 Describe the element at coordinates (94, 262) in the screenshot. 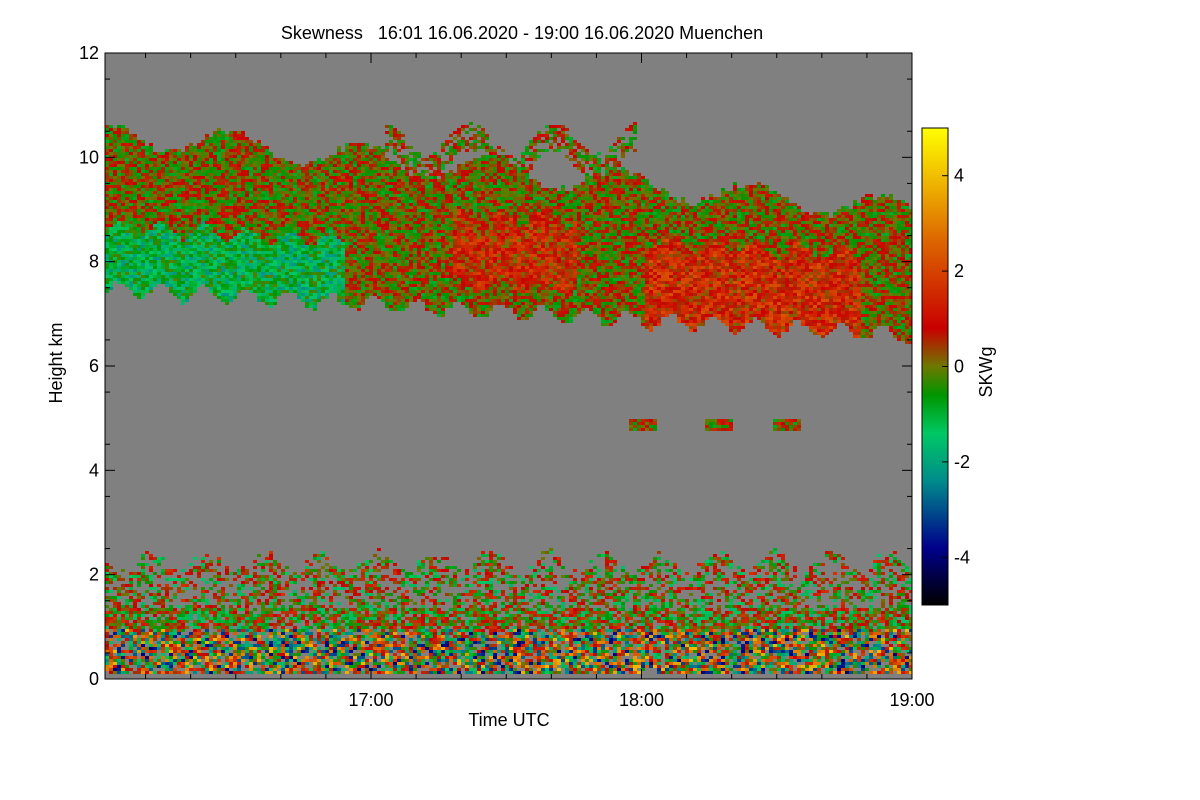

I see `y-tick-label: 8` at that location.